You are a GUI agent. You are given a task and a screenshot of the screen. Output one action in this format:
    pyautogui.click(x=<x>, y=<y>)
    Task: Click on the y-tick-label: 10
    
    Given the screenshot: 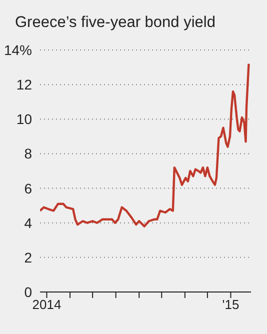 What is the action you would take?
    pyautogui.click(x=24, y=119)
    